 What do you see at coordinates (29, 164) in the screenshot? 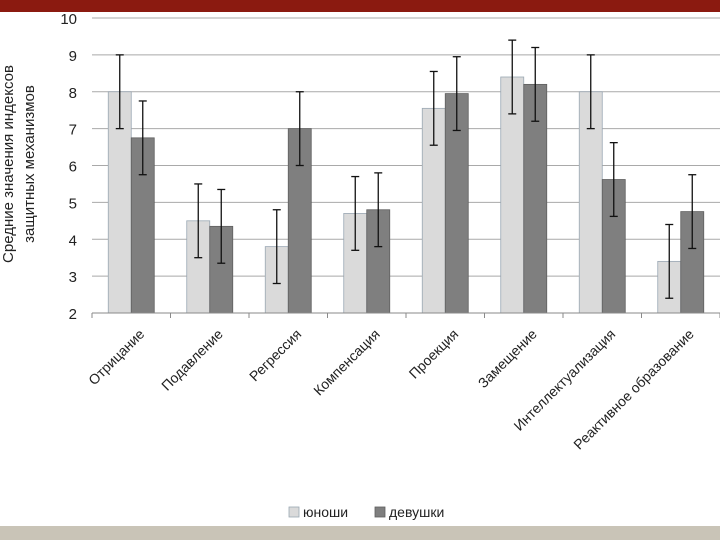
I see `y-axis-title-line-2: защитных механизмов` at bounding box center [29, 164].